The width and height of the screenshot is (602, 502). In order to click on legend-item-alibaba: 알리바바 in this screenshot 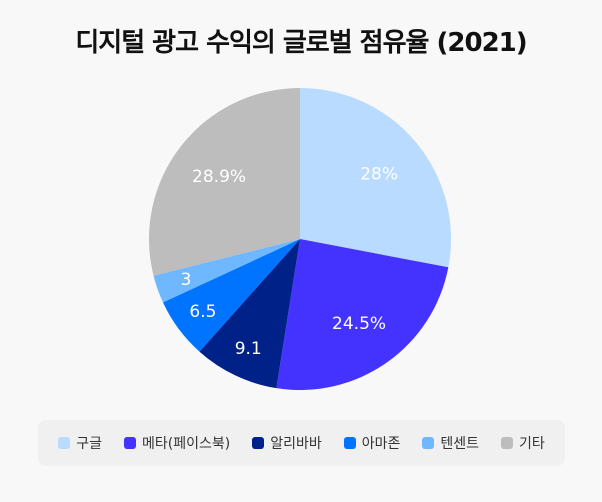, I will do `click(287, 443)`.